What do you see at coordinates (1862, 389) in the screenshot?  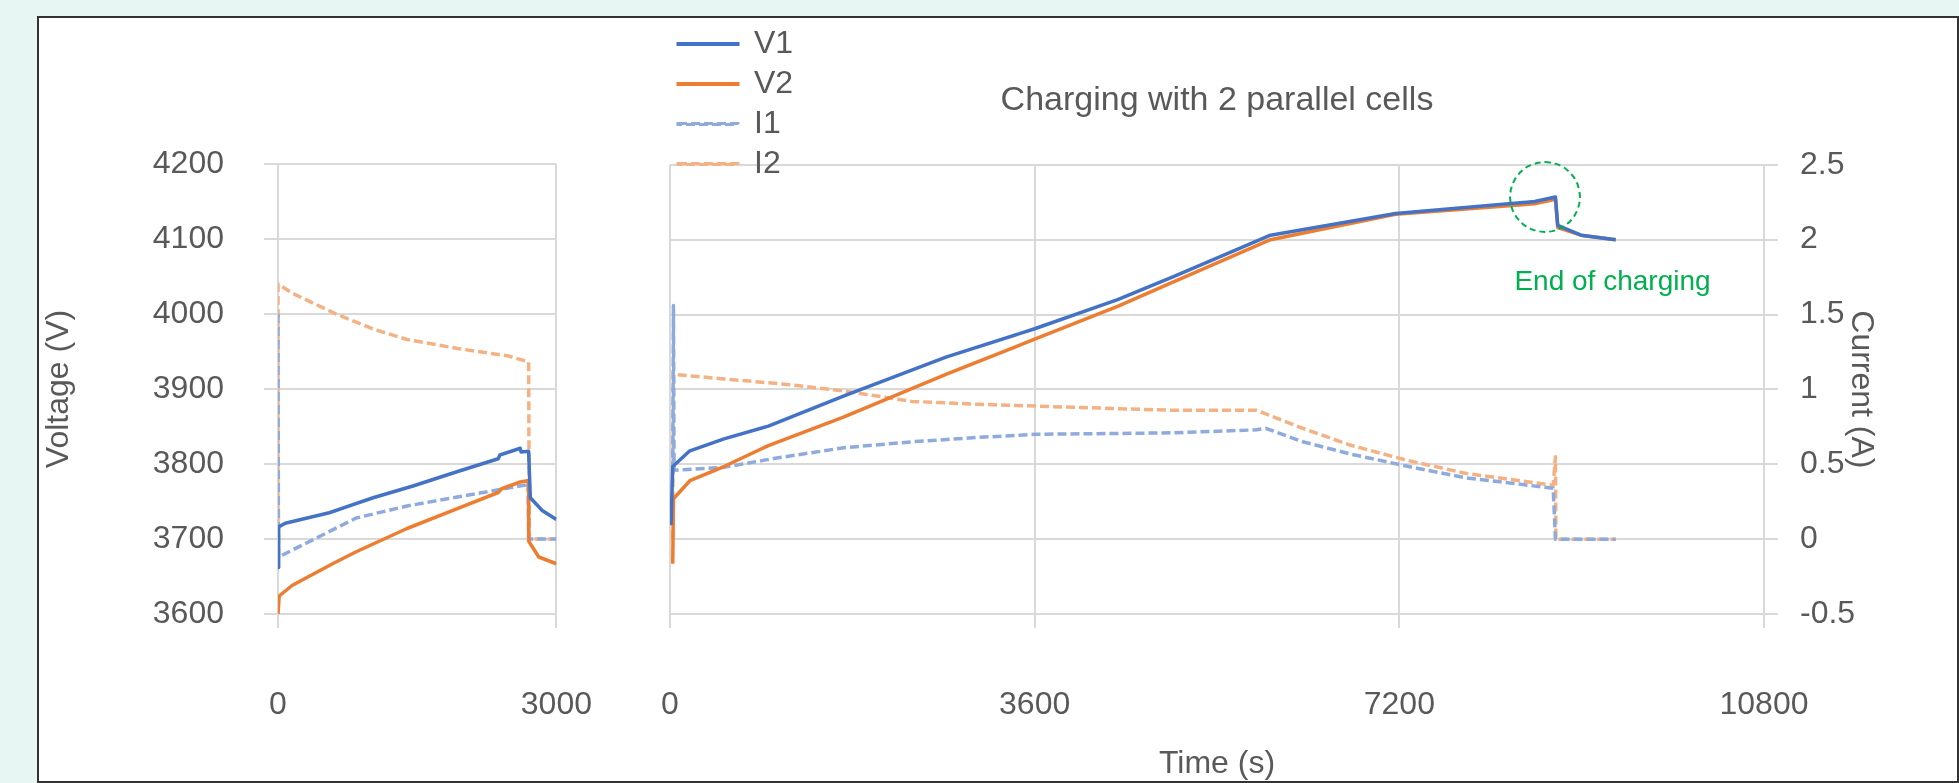 I see `y2-axis-title: Current (A)` at bounding box center [1862, 389].